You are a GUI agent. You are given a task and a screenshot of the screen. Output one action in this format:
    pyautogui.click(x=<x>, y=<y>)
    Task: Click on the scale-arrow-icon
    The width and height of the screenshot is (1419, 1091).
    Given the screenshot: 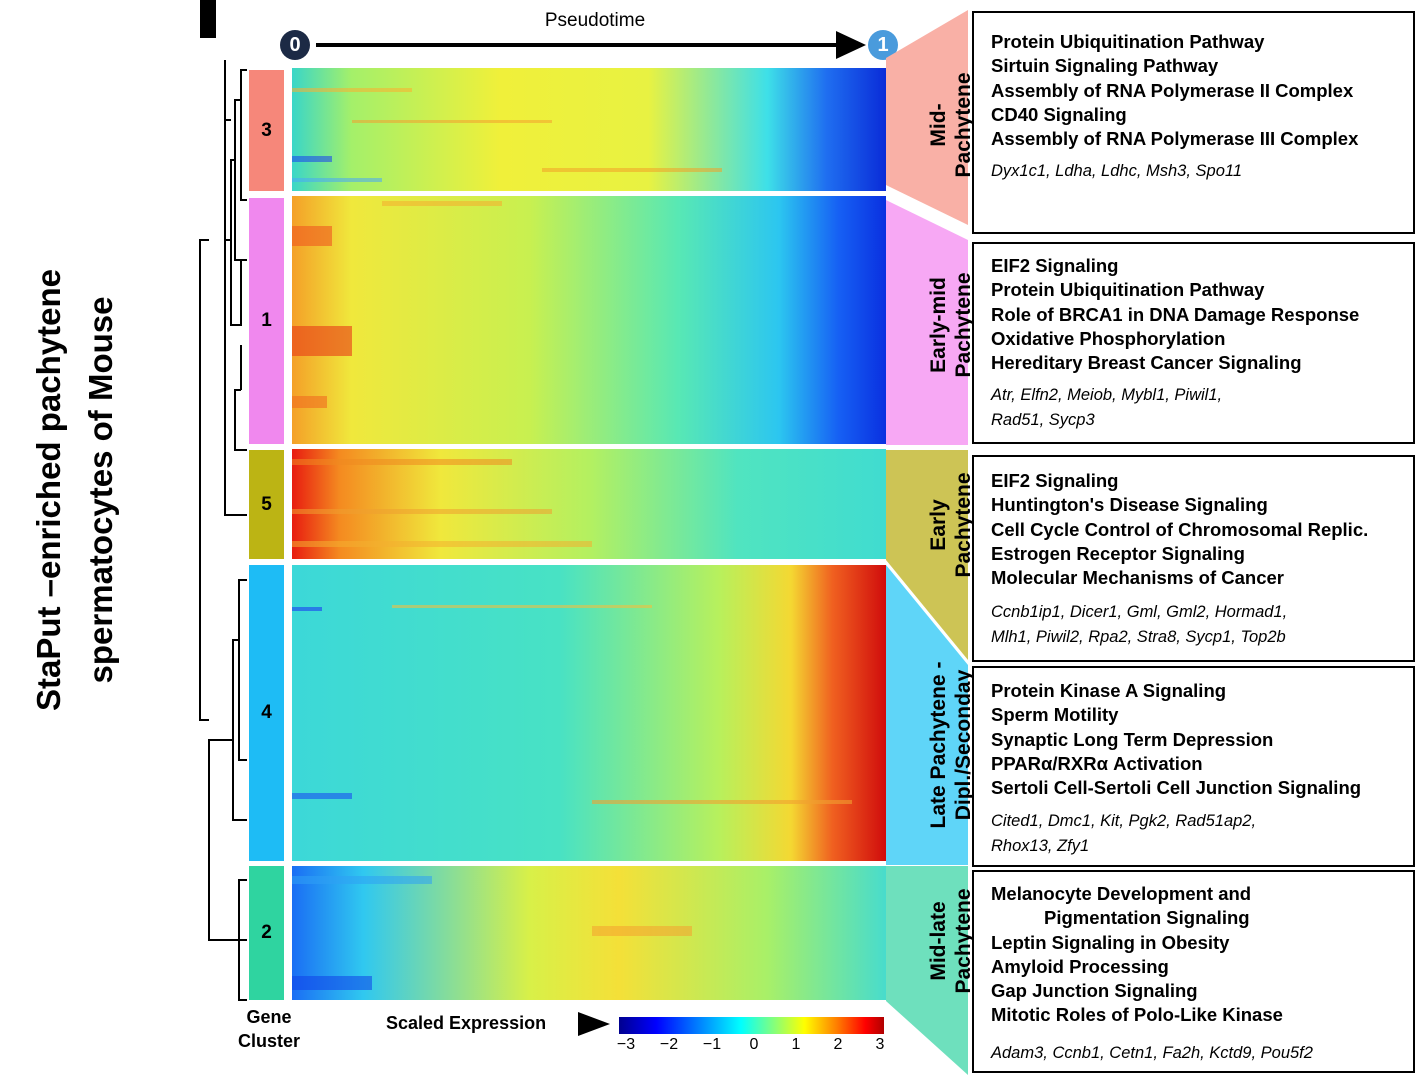 What is the action you would take?
    pyautogui.click(x=594, y=1024)
    